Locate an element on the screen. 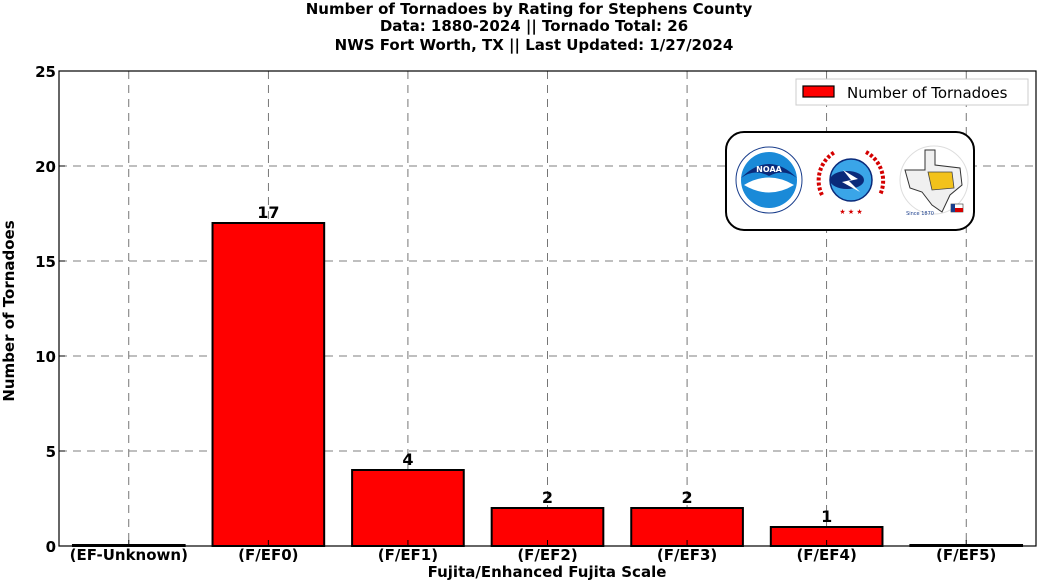  y-tick-label: 20 is located at coordinates (45, 167).